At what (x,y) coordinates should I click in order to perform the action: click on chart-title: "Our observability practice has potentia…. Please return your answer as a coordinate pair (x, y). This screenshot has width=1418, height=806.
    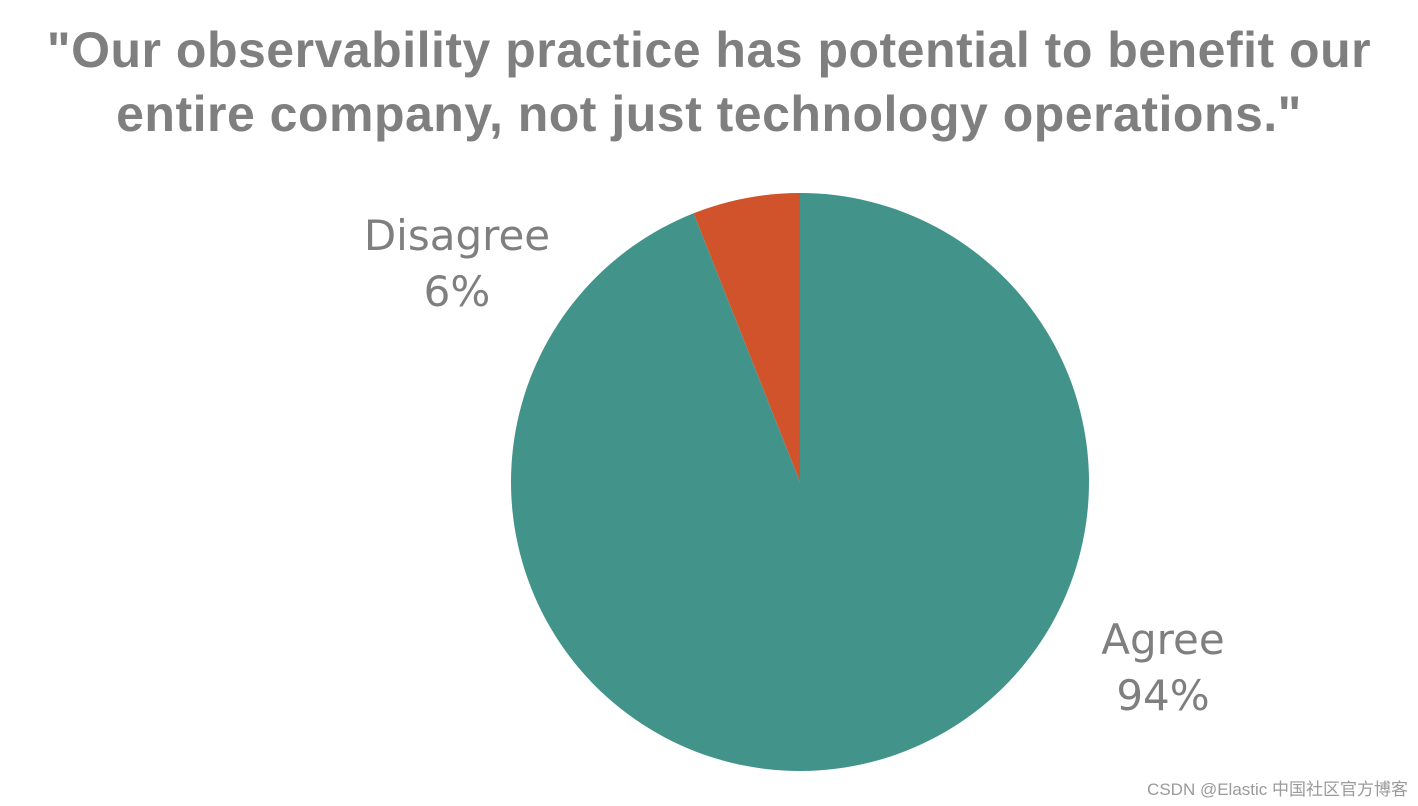
    Looking at the image, I should click on (709, 82).